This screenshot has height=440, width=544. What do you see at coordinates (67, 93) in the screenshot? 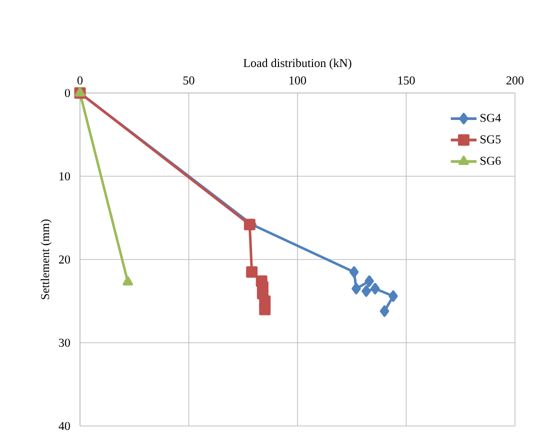
I see `y-tick-label: 0` at bounding box center [67, 93].